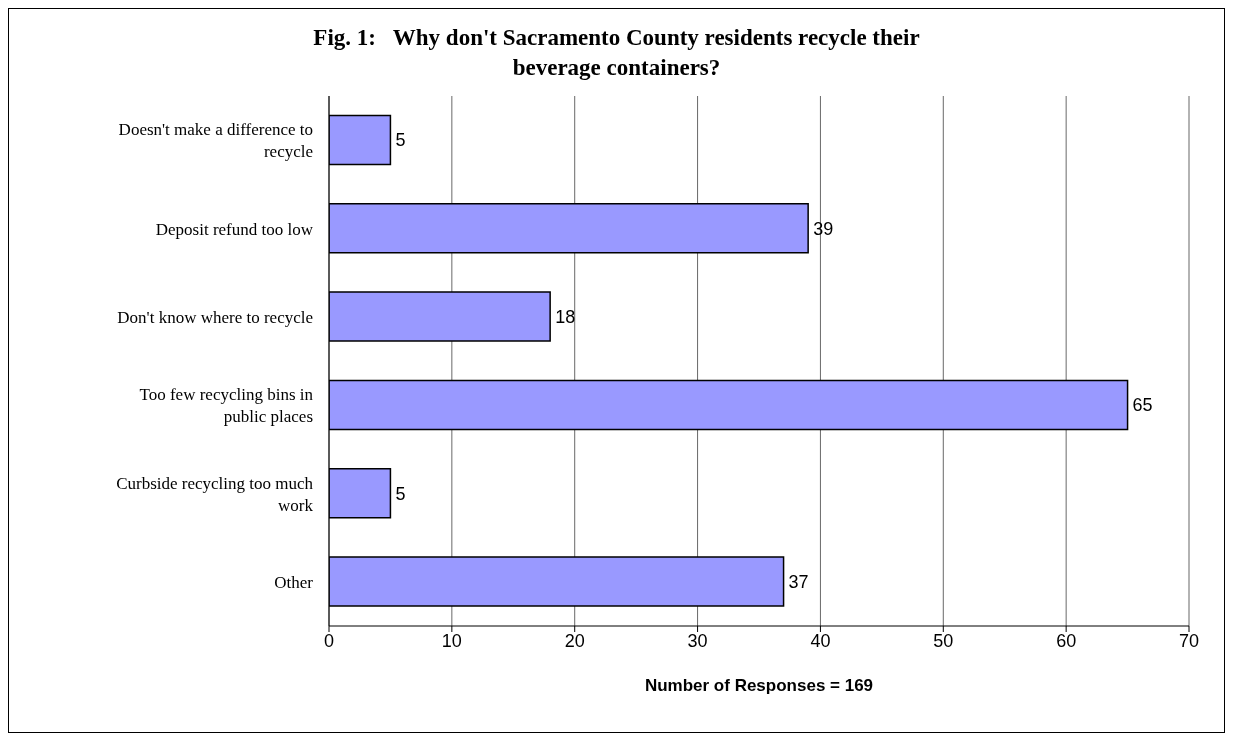  What do you see at coordinates (1142, 405) in the screenshot?
I see `data-label: 65` at bounding box center [1142, 405].